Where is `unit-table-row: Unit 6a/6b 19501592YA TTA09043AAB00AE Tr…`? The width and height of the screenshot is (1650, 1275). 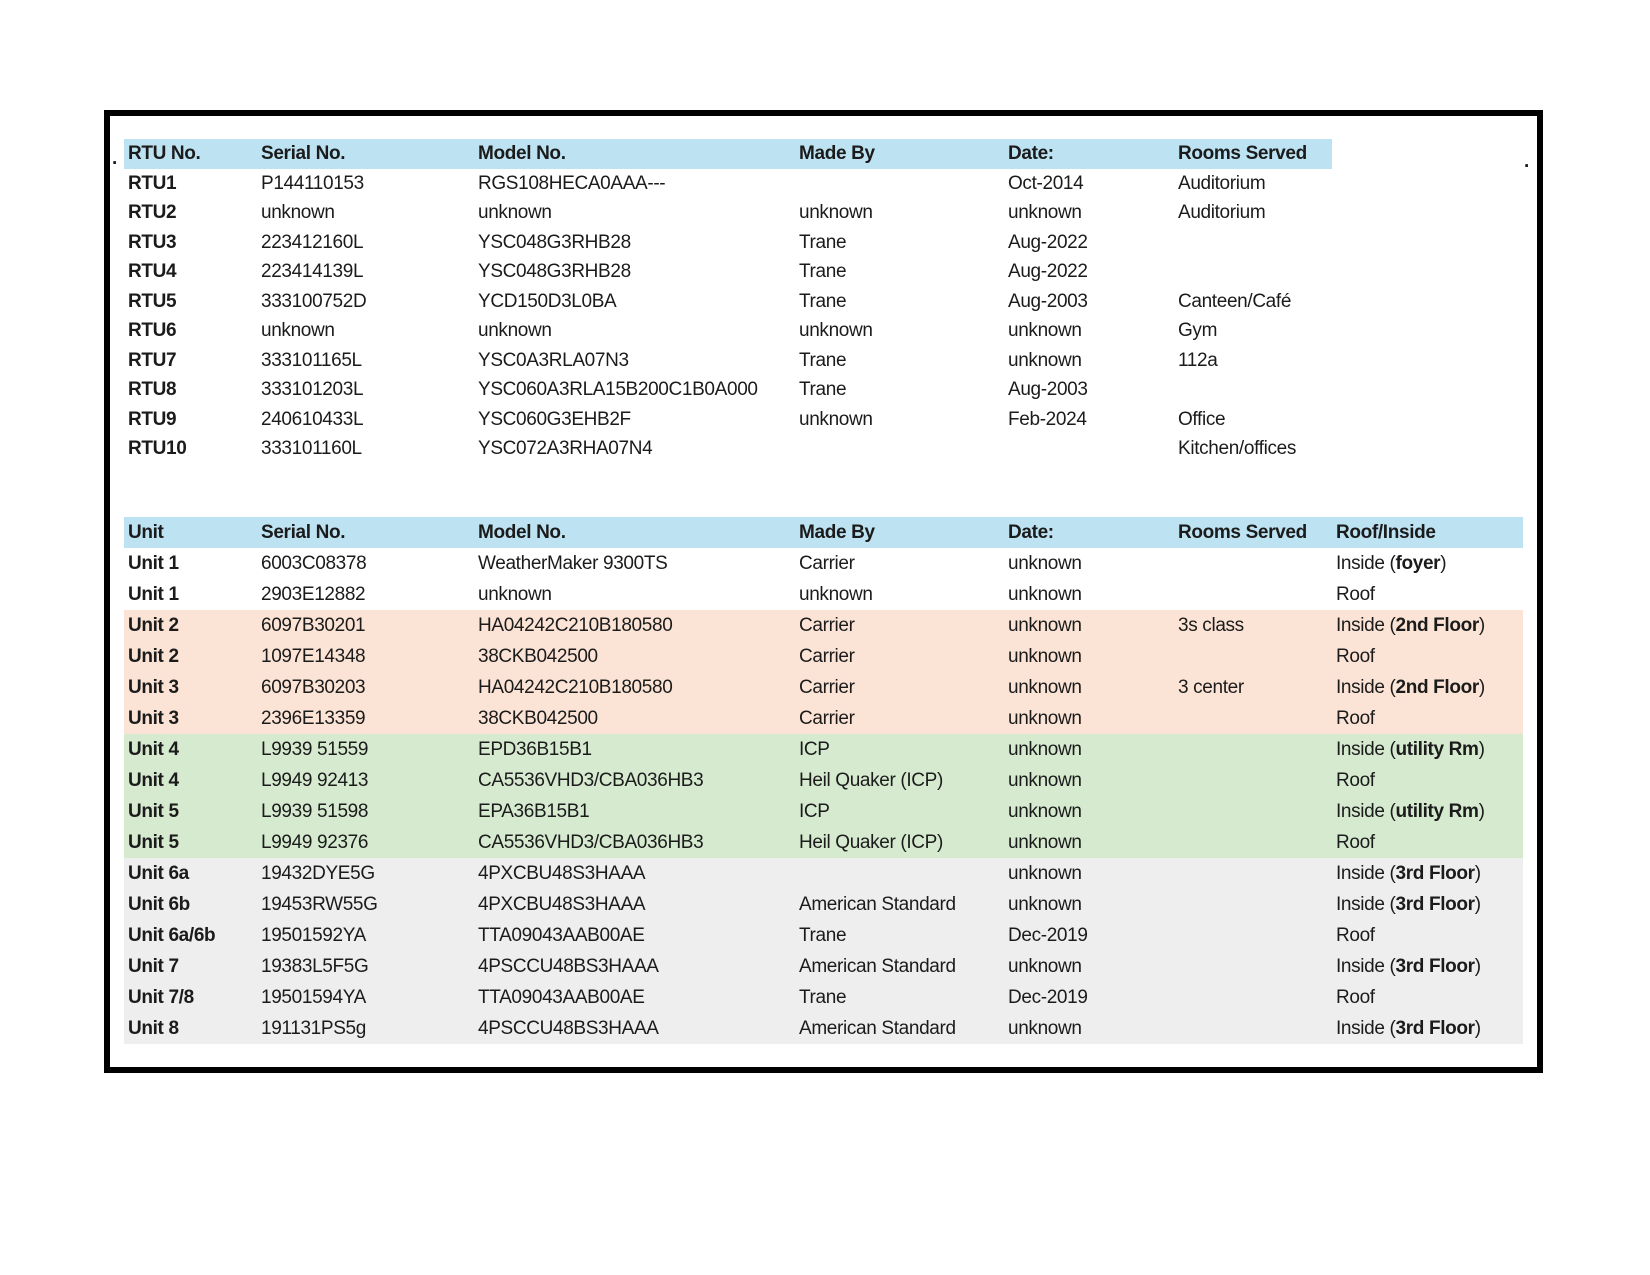
unit-table-row: Unit 6a/6b 19501592YA TTA09043AAB00AE Tr… is located at coordinates (823, 935).